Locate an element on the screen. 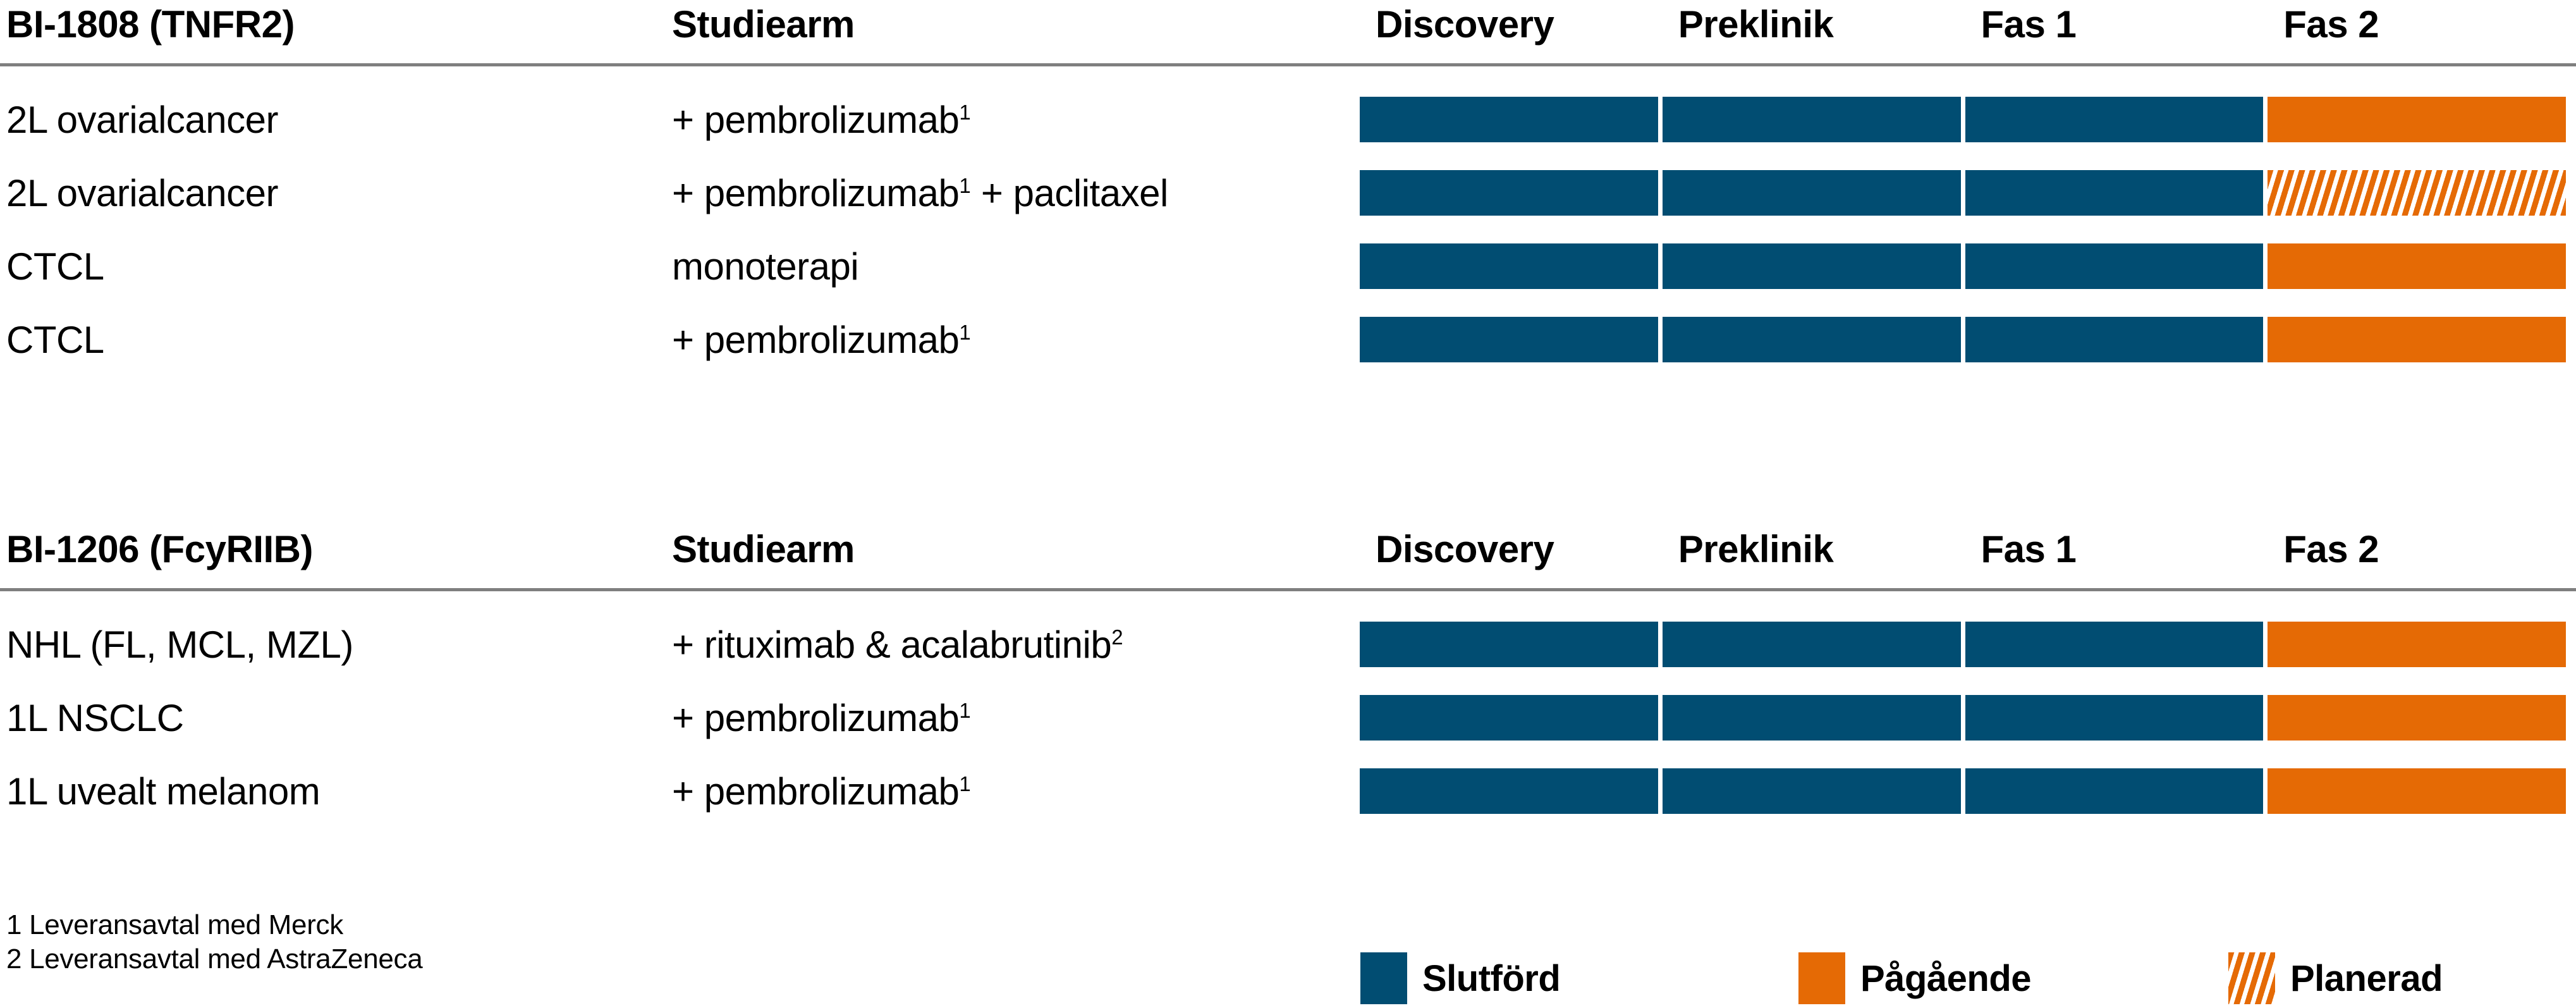 This screenshot has height=1008, width=2576. study-arm-label: monoterapi is located at coordinates (1016, 266).